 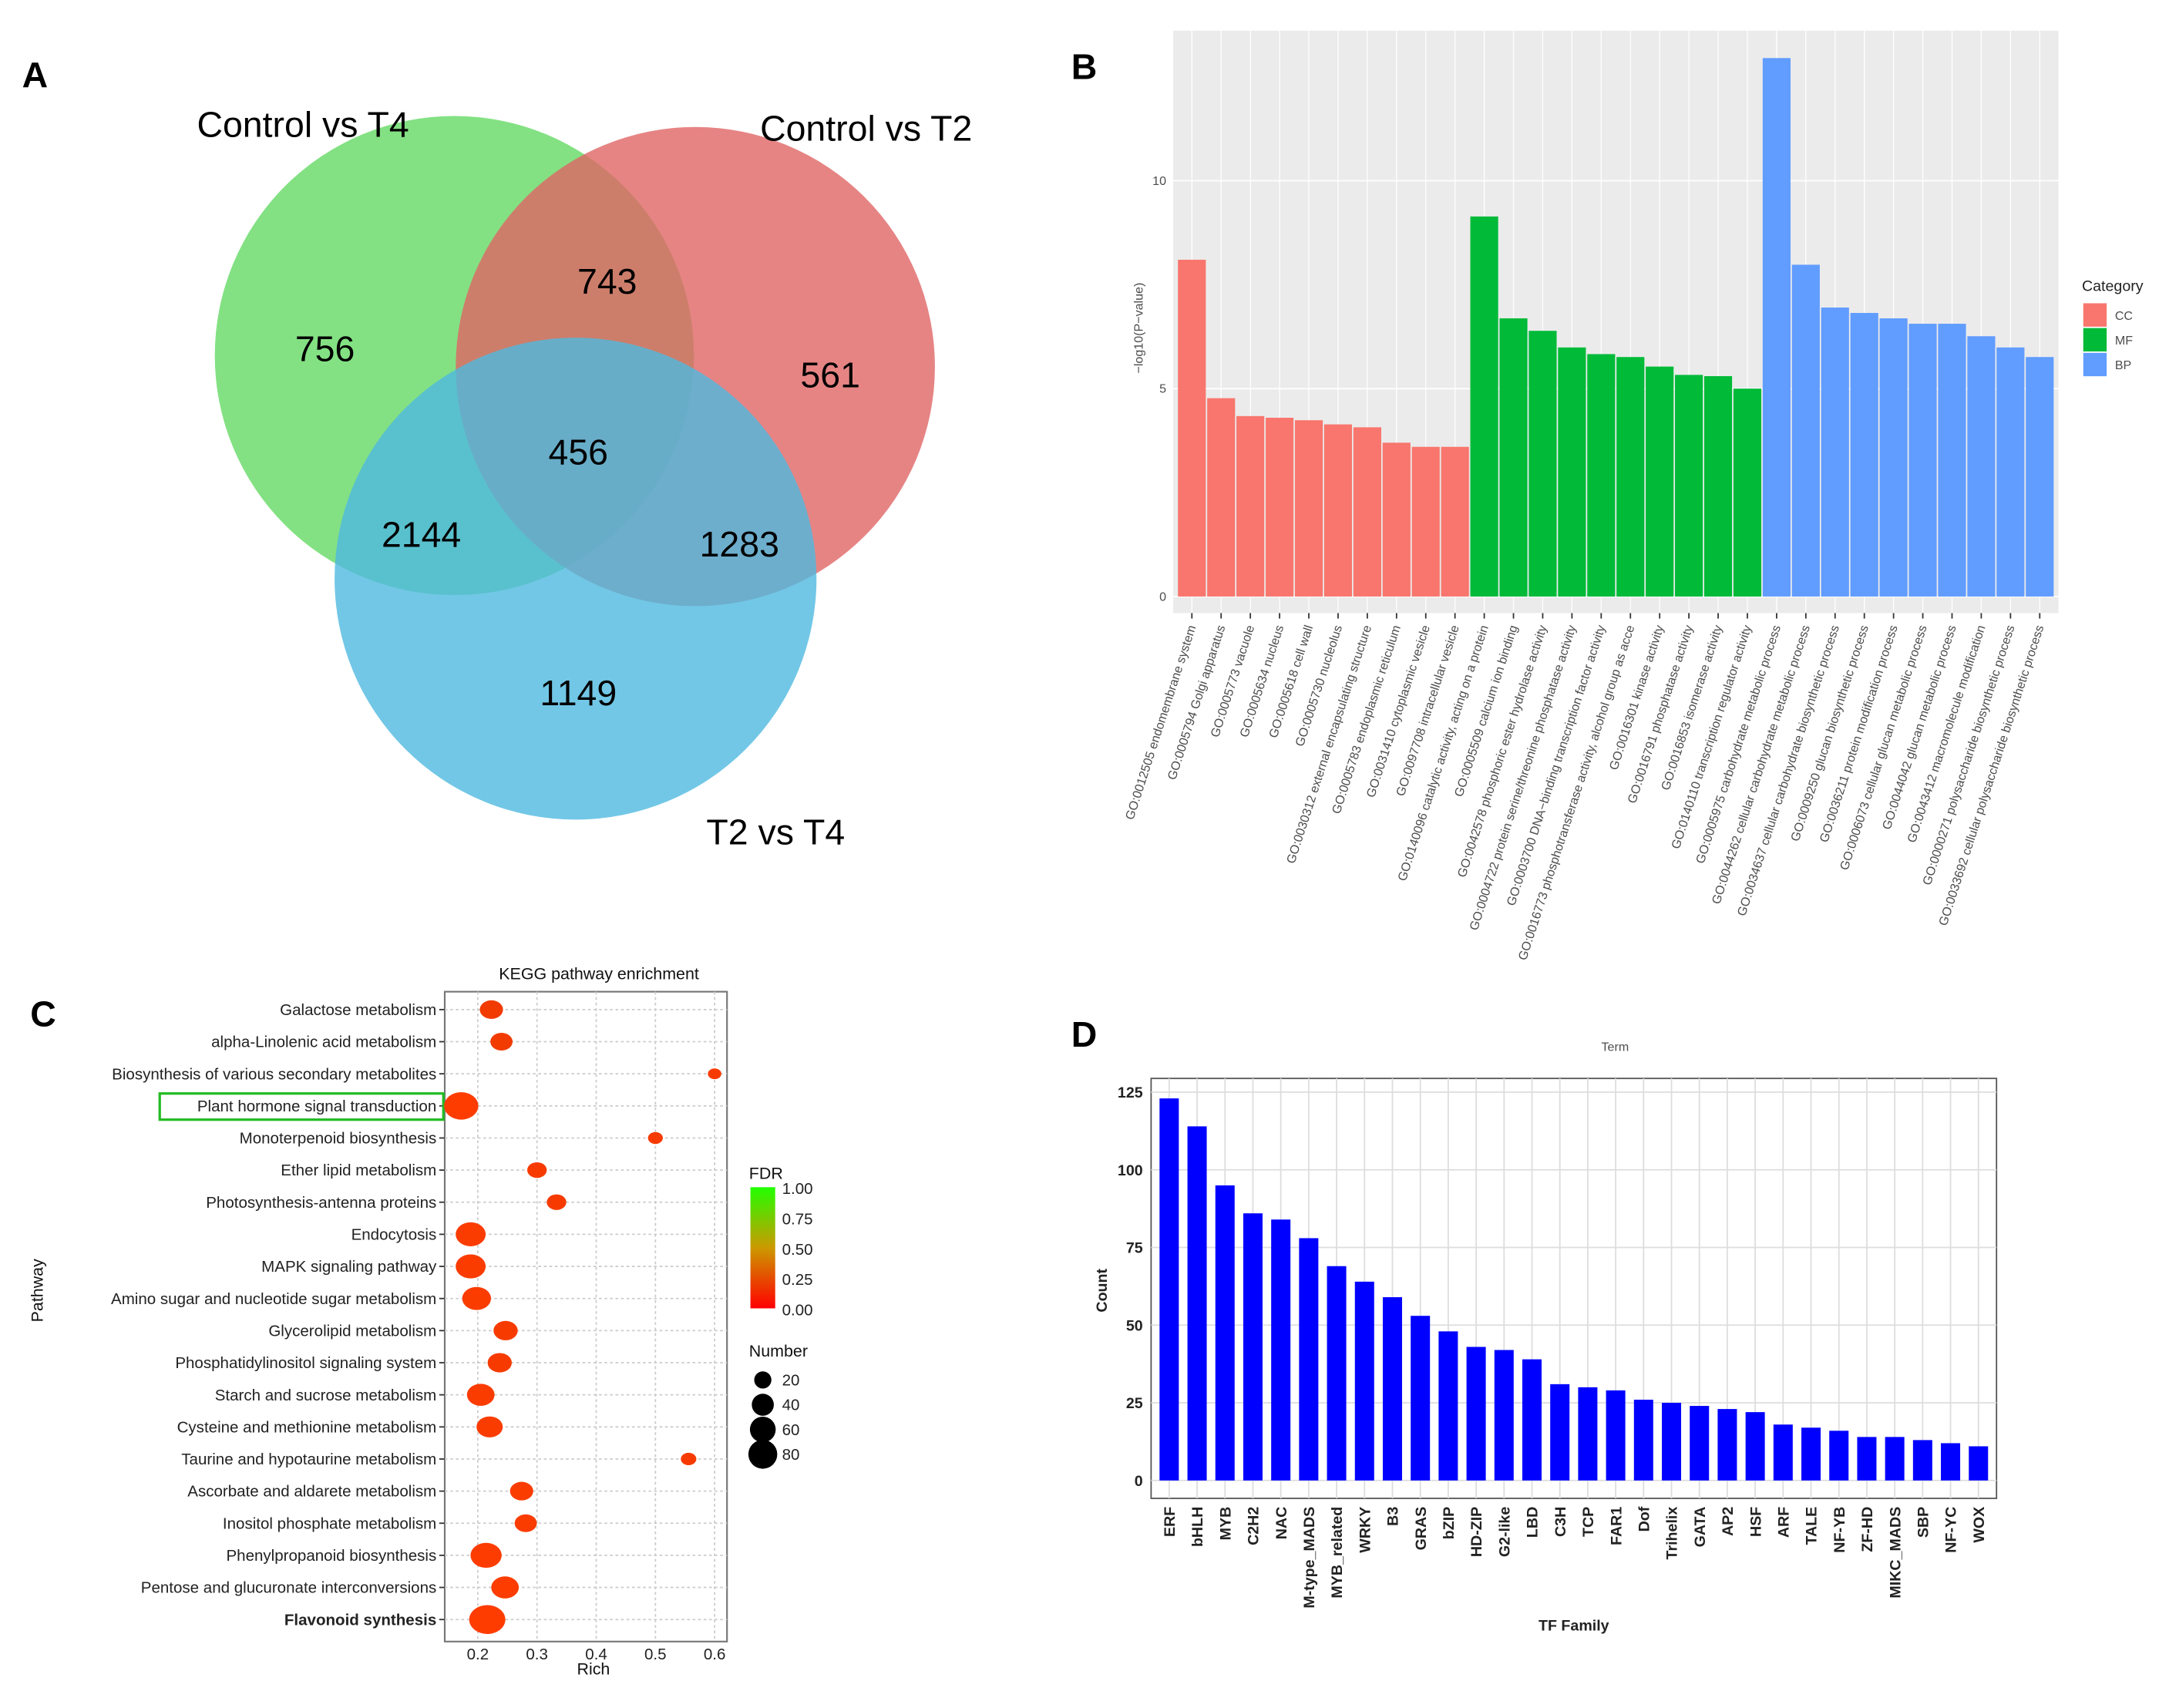 I want to click on x-tick-label: 0.3, so click(x=537, y=1654).